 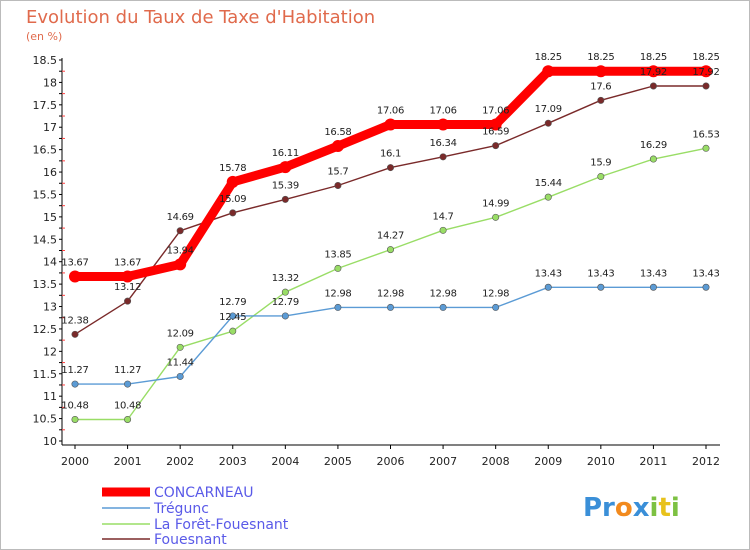 What do you see at coordinates (180, 217) in the screenshot?
I see `data-label-fouesnant: 14.69` at bounding box center [180, 217].